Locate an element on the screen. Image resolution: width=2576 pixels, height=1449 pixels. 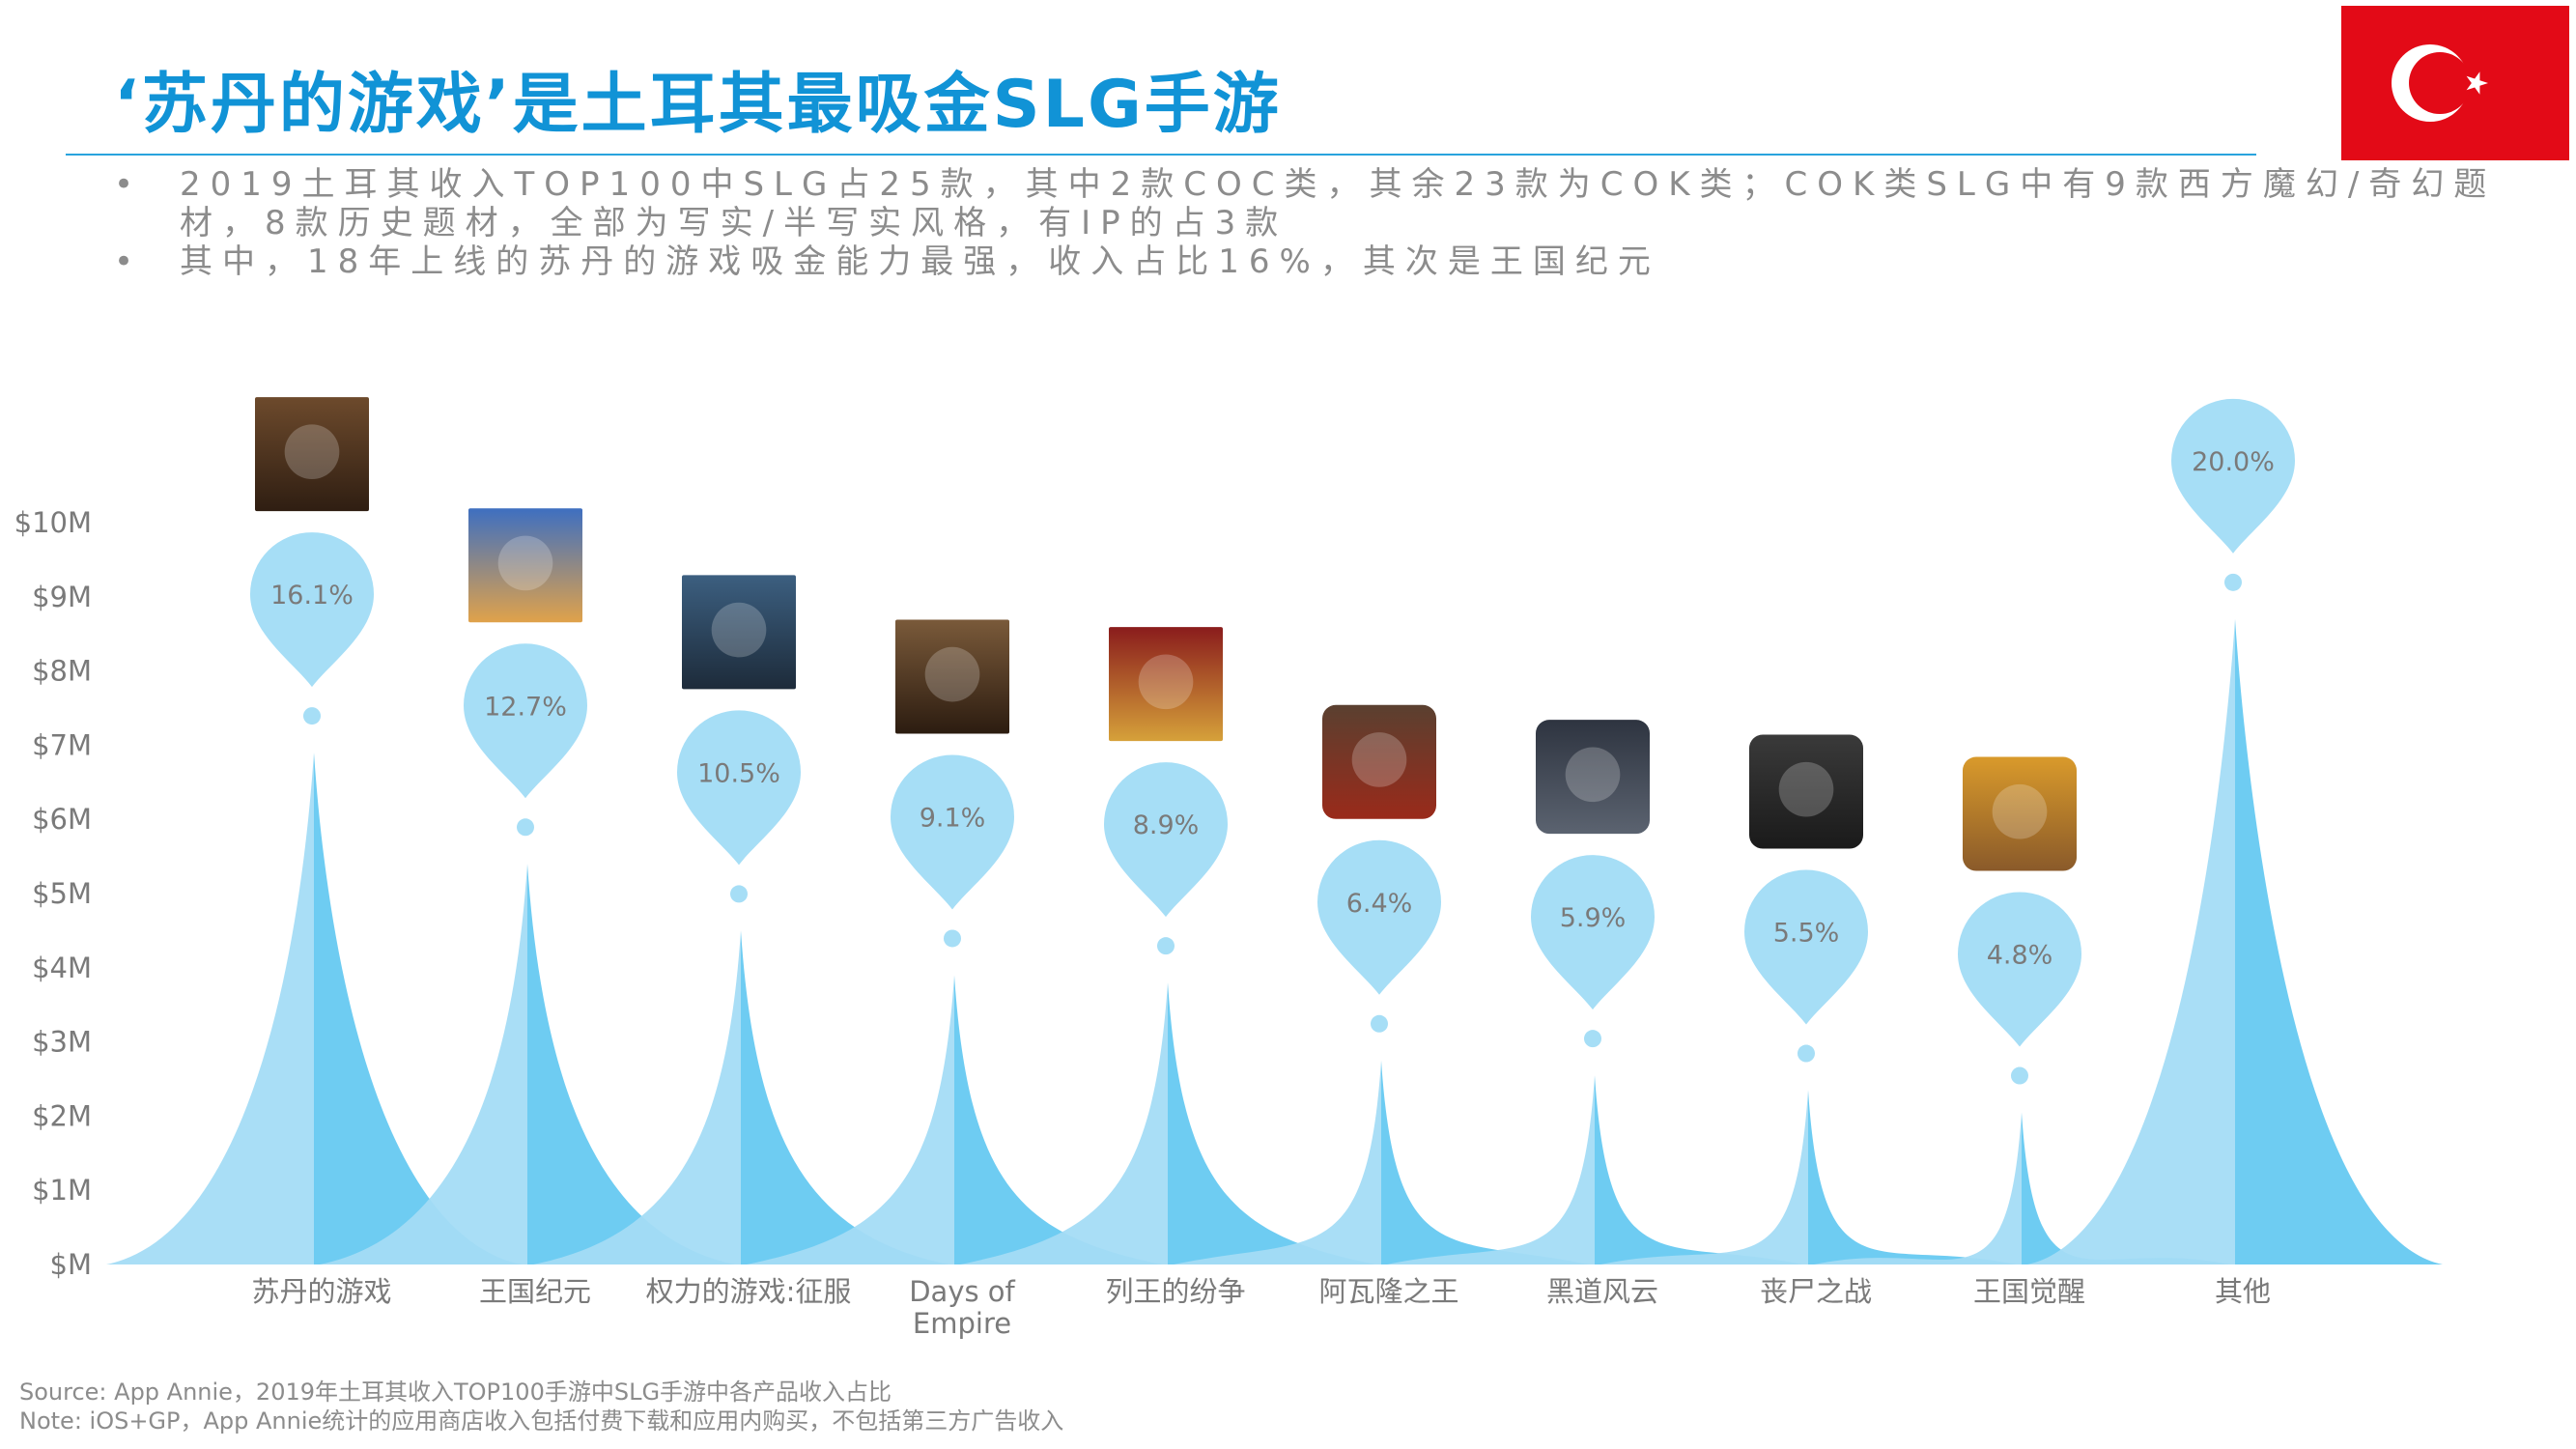
data-label: 9.1% is located at coordinates (953, 818).